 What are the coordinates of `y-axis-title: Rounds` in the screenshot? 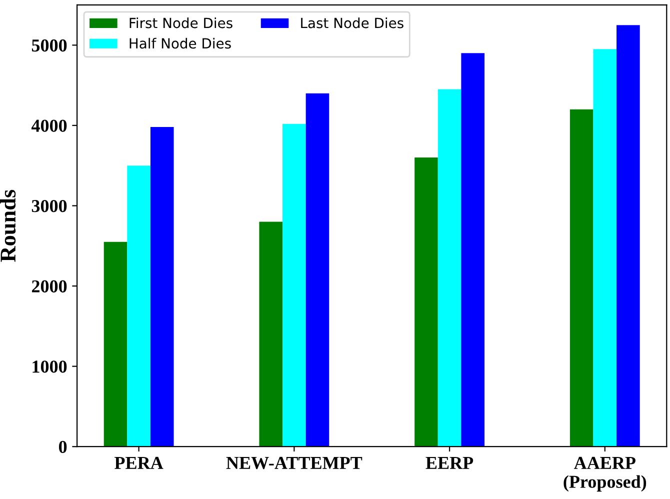 It's located at (8, 226).